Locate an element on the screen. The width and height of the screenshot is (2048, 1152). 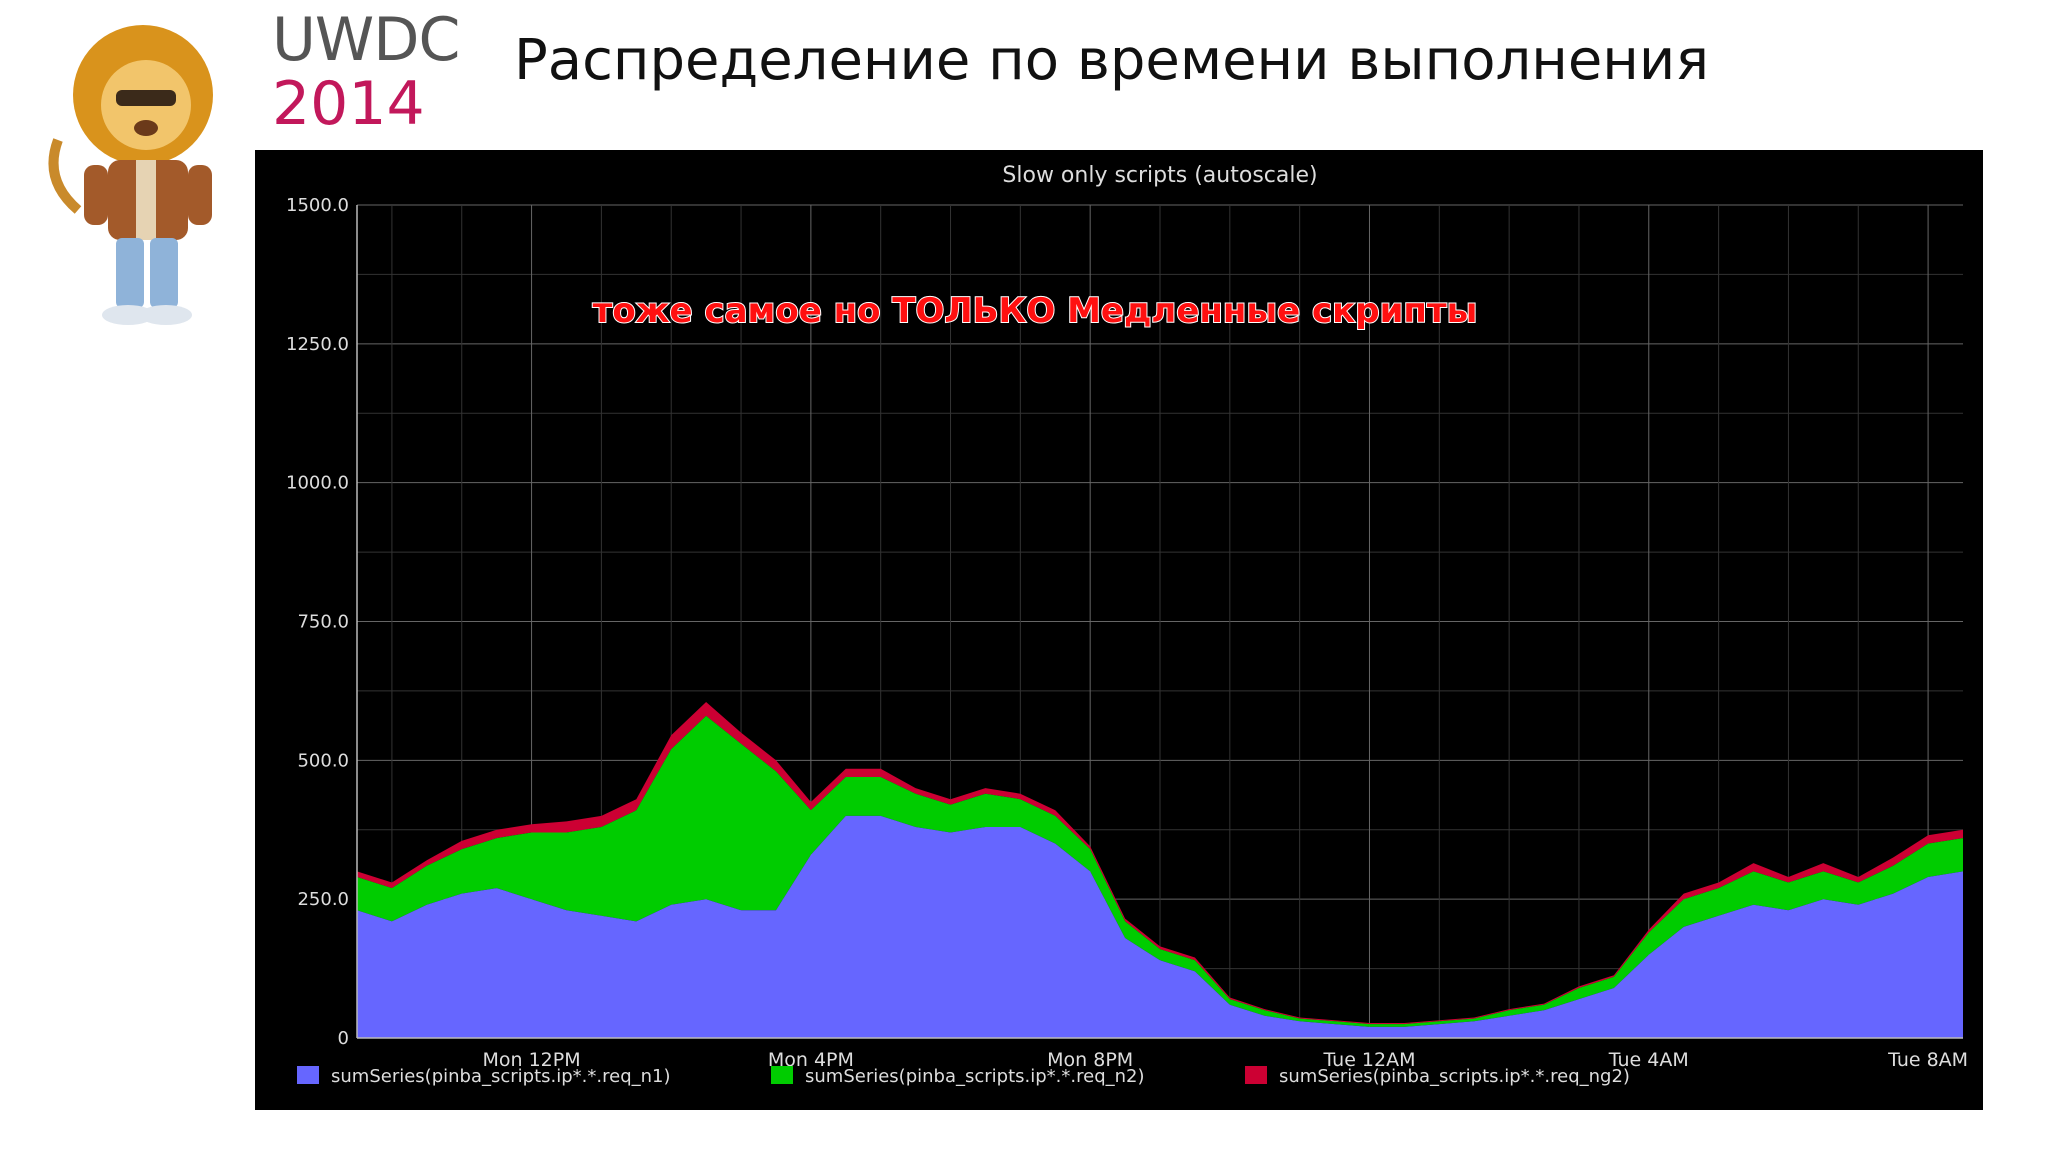
chart-title: Slow only scripts (autoscale) is located at coordinates (1159, 175).